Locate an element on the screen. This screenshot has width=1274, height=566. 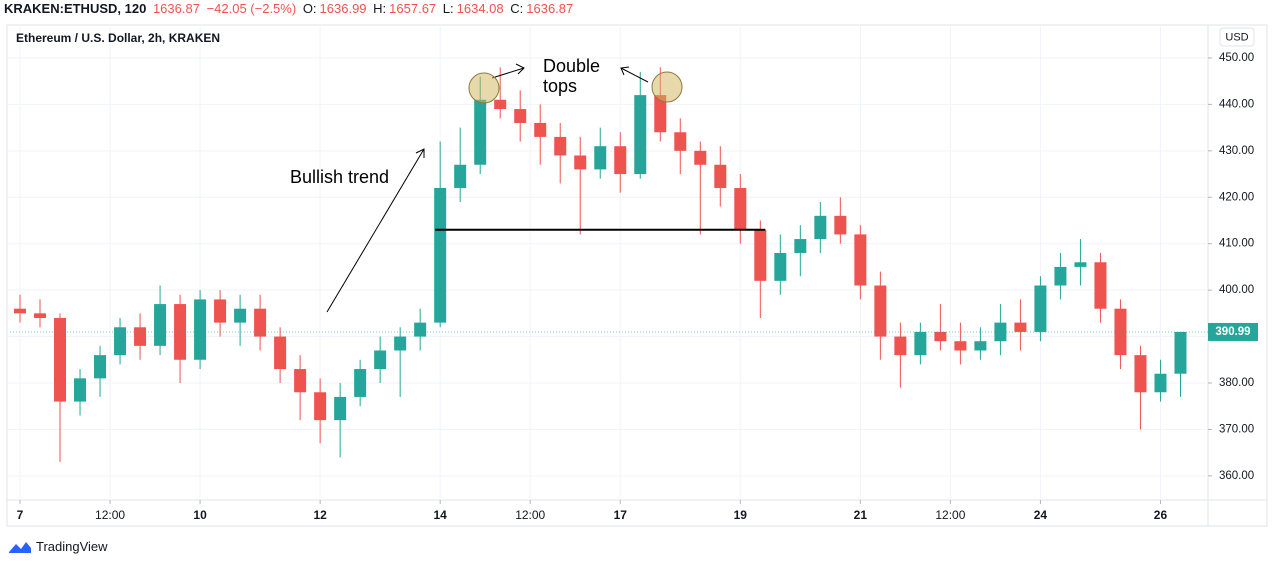
symbol: KRAKEN:ETHUSD, 120 is located at coordinates (75, 8).